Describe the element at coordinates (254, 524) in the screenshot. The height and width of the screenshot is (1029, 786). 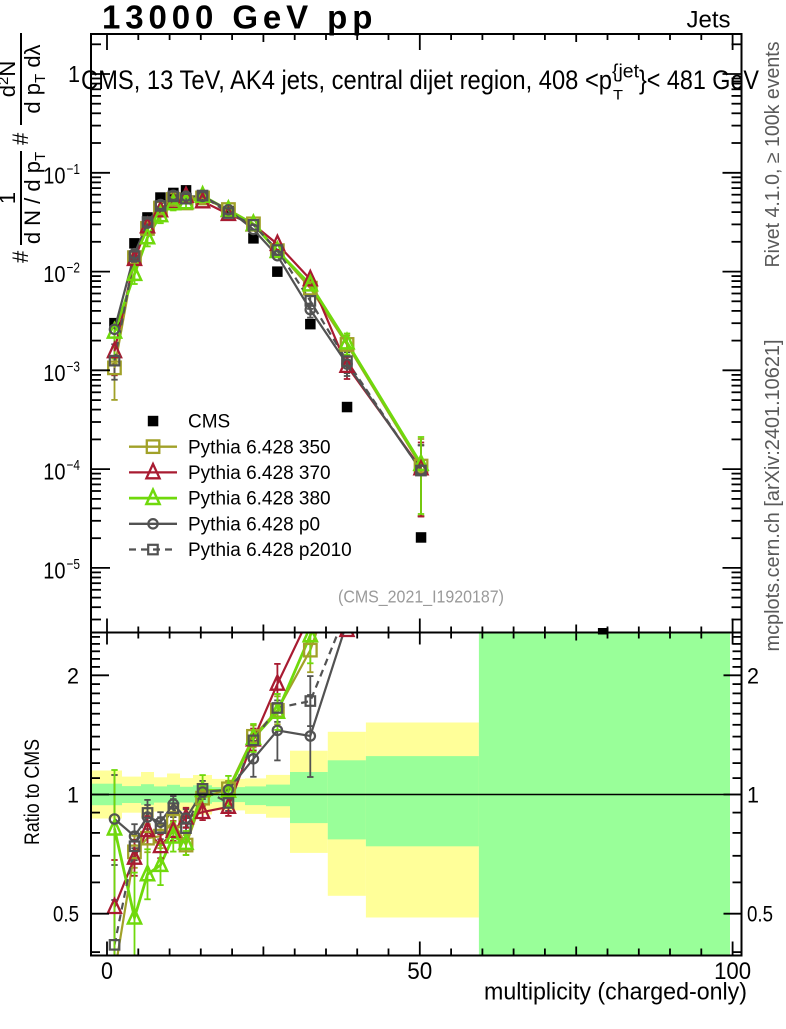
I see `svg-text: Pythia 6.428 p0` at that location.